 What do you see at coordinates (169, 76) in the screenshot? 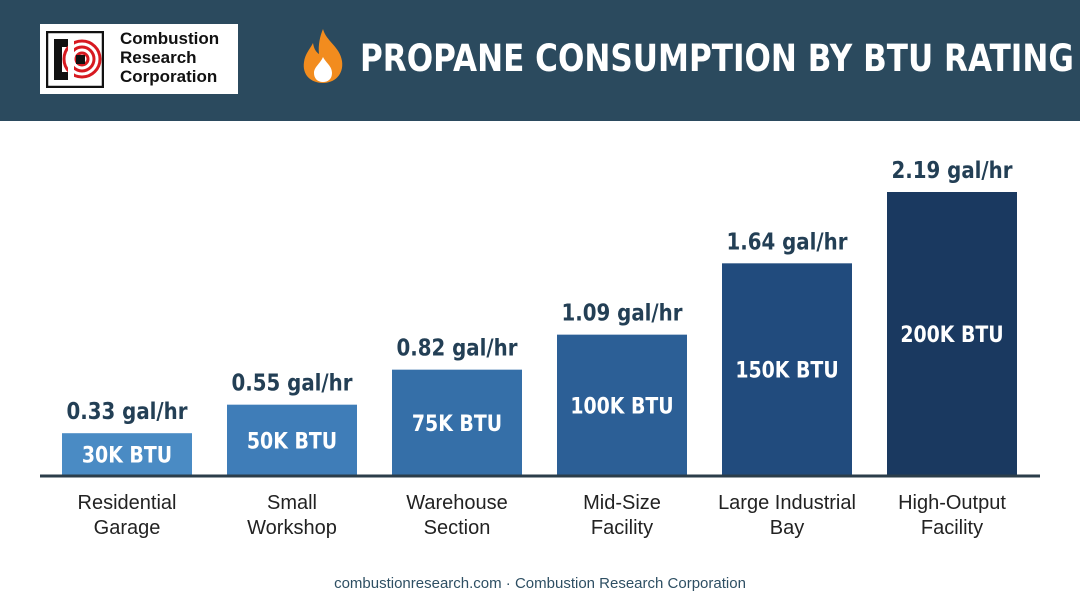
I see `logo-line-3: Corporation` at bounding box center [169, 76].